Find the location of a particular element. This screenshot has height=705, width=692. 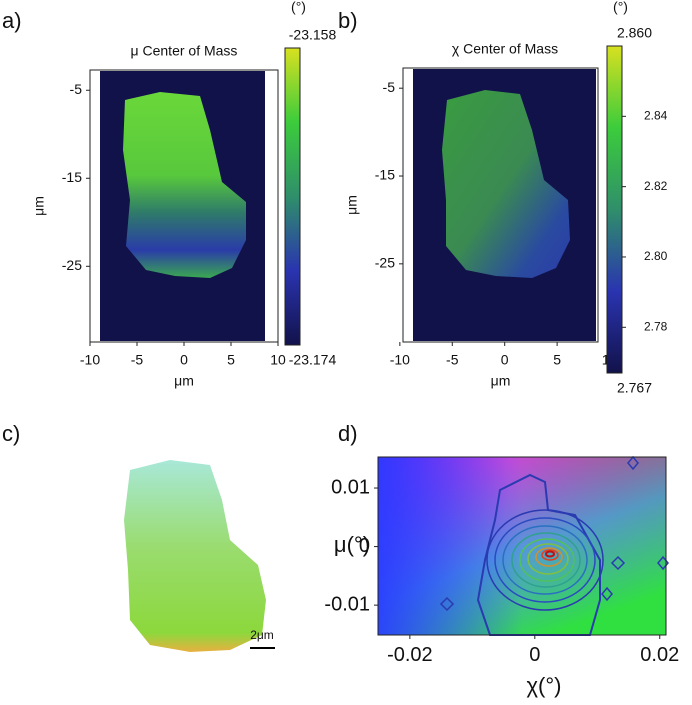

panel-label: d) is located at coordinates (348, 433).